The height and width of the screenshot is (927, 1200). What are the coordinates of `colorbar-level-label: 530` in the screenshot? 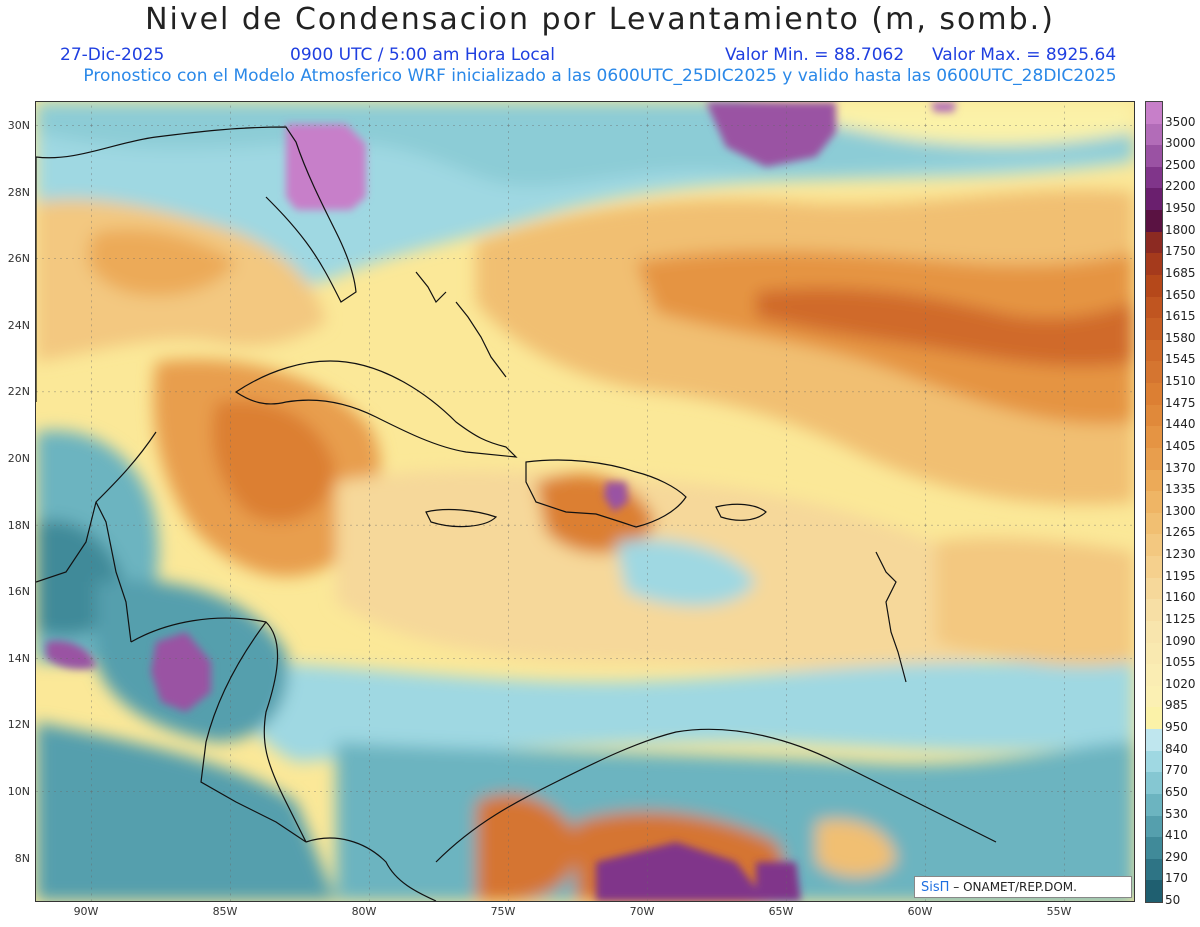 It's located at (1176, 813).